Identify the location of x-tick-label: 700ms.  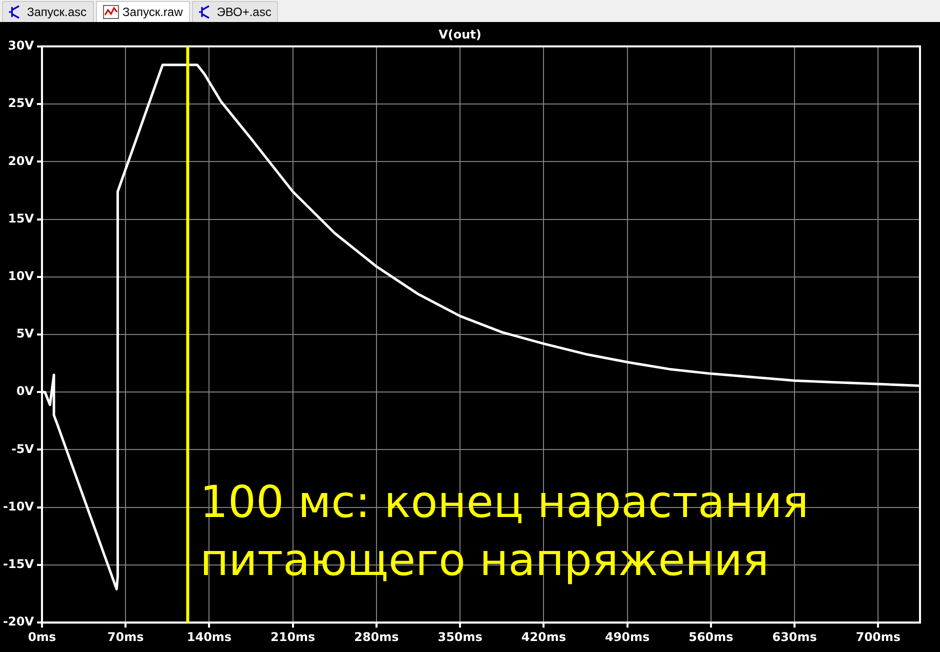
(878, 637).